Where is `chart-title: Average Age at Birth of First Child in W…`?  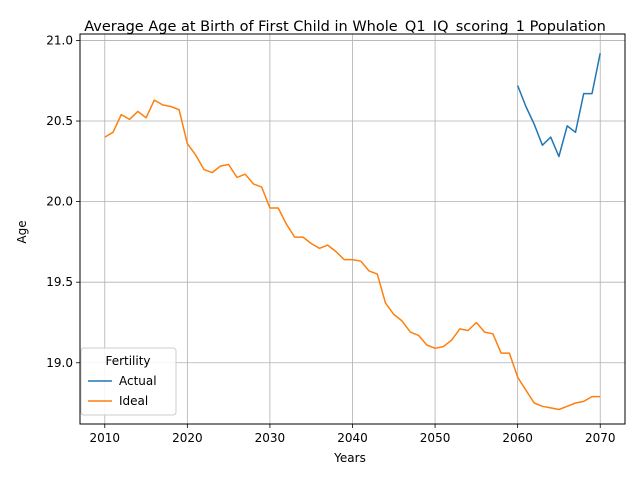
chart-title: Average Age at Birth of First Child in W… is located at coordinates (345, 27).